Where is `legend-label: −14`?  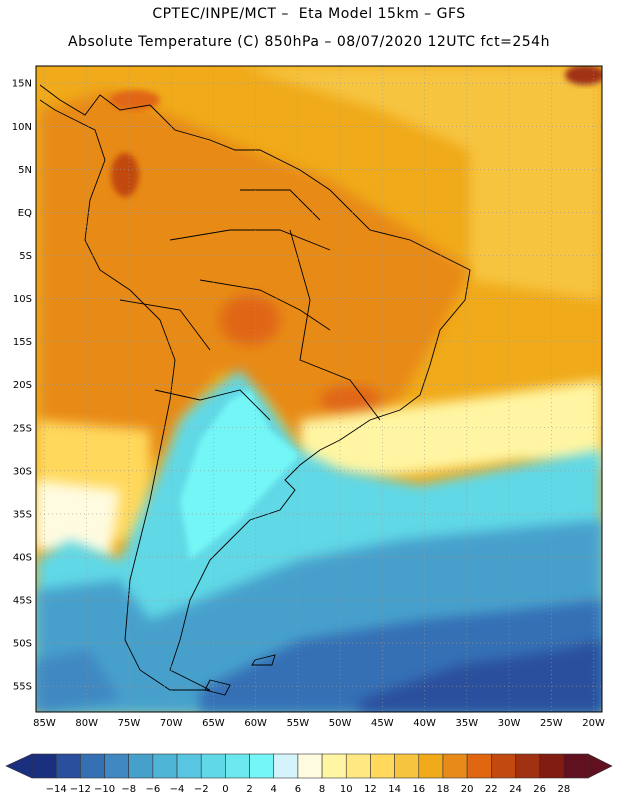 legend-label: −14 is located at coordinates (56, 789).